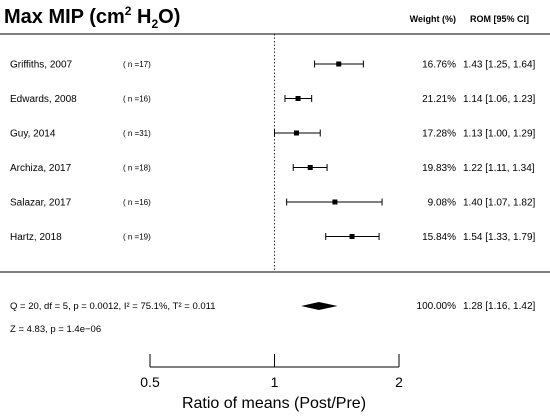 Image resolution: width=550 pixels, height=416 pixels. What do you see at coordinates (273, 134) in the screenshot?
I see `study-row: Guy, 2014 ( n =31) 17.28% 1.13 [1.00, 1.29]` at bounding box center [273, 134].